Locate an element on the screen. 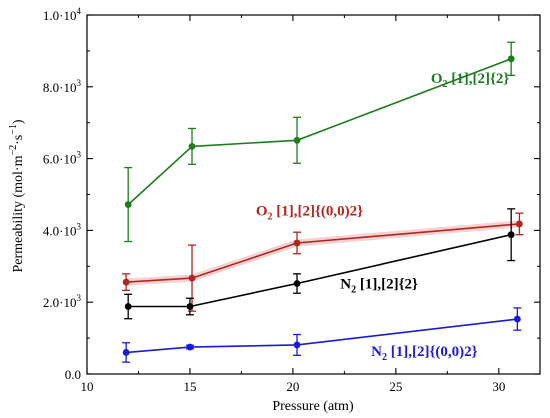 The height and width of the screenshot is (418, 550). y-tick-label: 1.0·10⁴ is located at coordinates (62, 14).